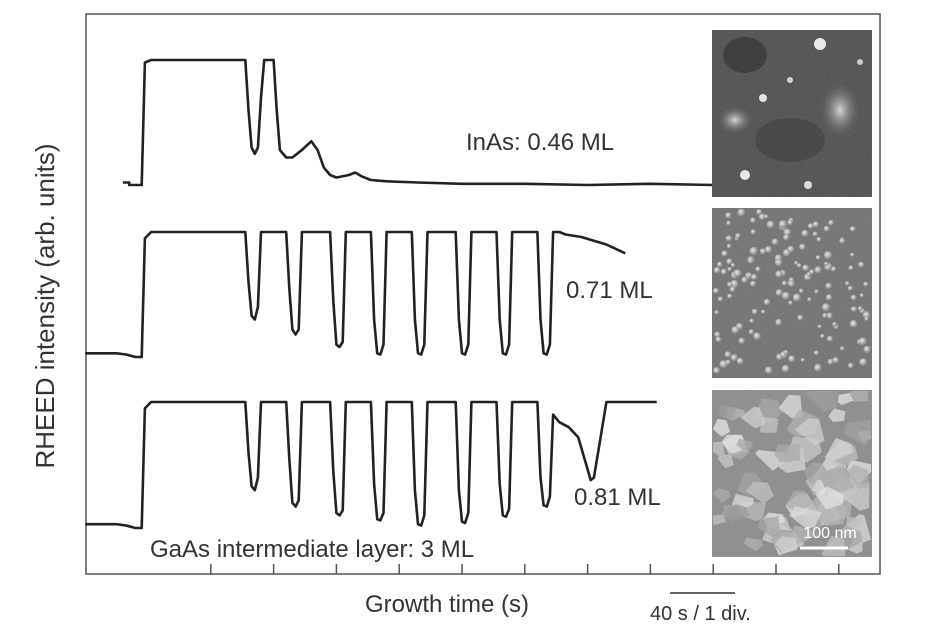 The width and height of the screenshot is (936, 628). Describe the element at coordinates (540, 142) in the screenshot. I see `series-label-0-46ml: InAs: 0.46 ML` at that location.